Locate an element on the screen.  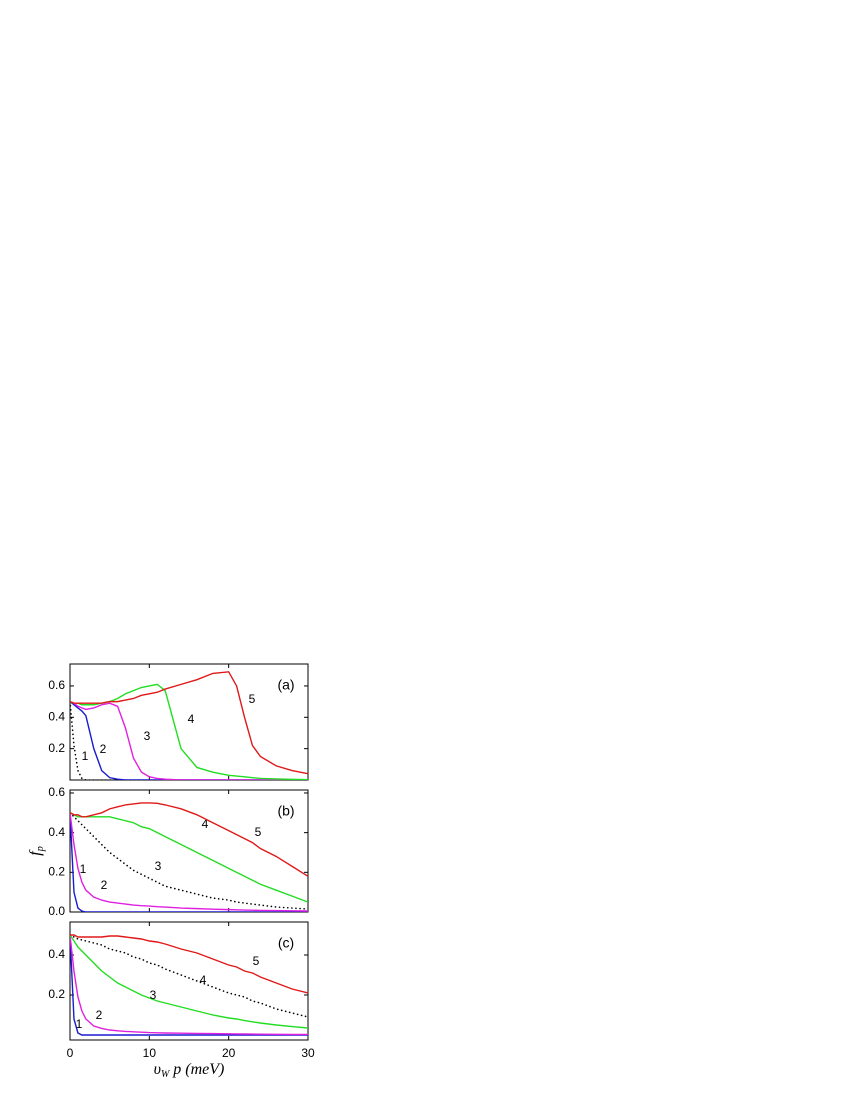
x-tick-label: 20 is located at coordinates (229, 1053).